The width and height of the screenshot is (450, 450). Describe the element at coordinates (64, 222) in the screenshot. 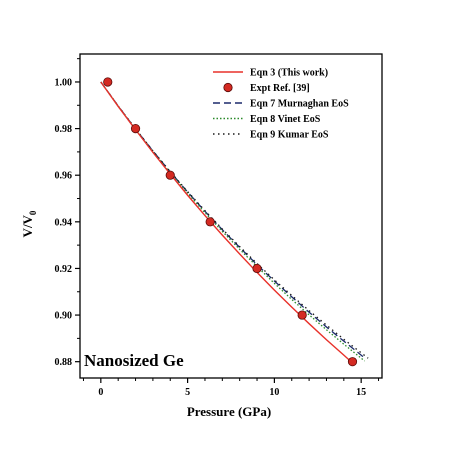

I see `y-tick-label: 0.94` at that location.